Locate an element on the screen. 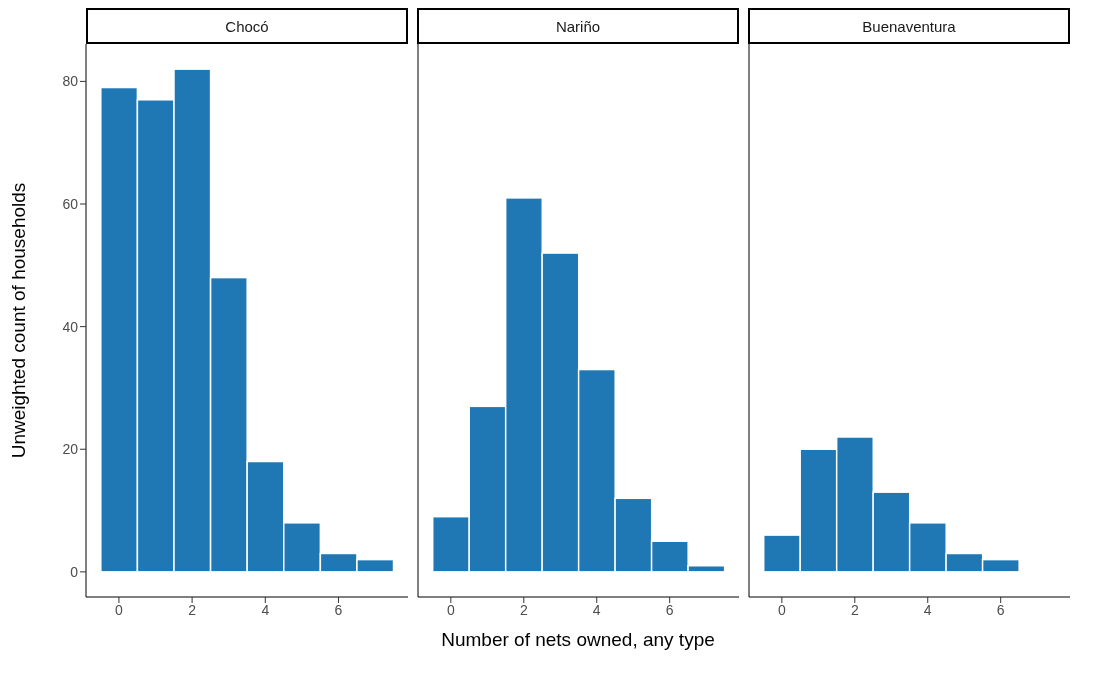  y-axis-title: Unweighted count of households is located at coordinates (18, 320).